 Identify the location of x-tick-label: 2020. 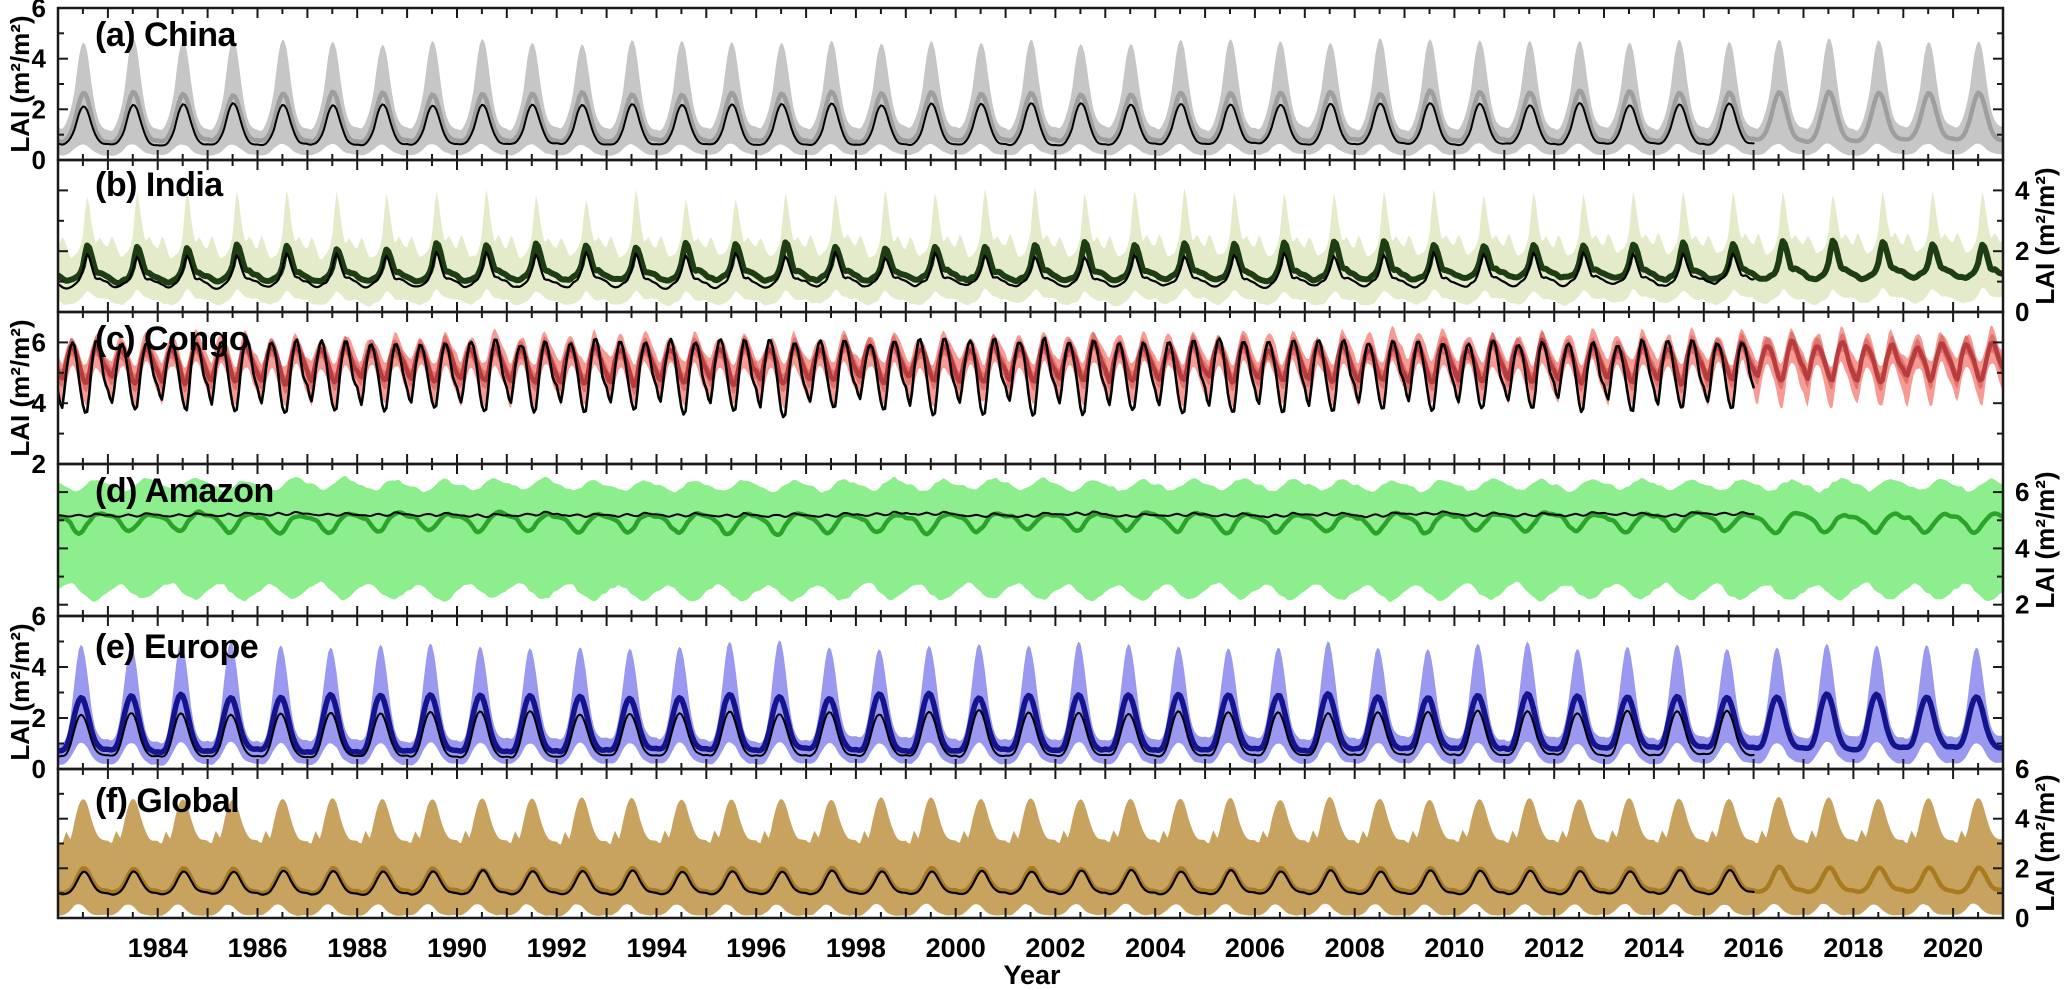
(1953, 948).